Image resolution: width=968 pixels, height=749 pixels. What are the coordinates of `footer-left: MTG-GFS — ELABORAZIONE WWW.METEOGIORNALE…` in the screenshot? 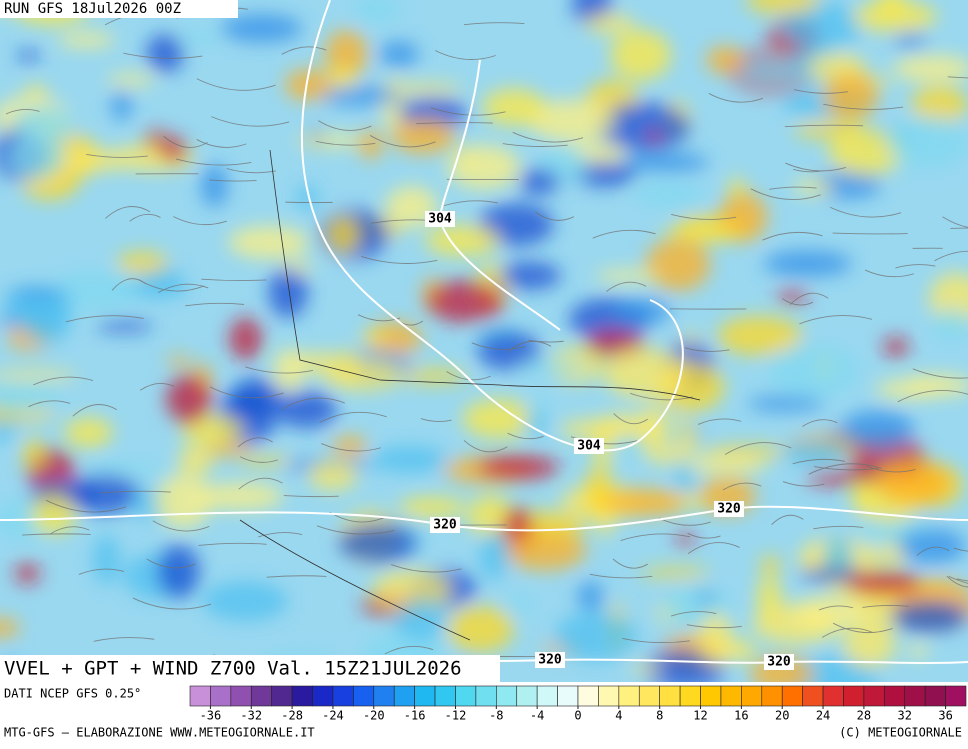 It's located at (159, 733).